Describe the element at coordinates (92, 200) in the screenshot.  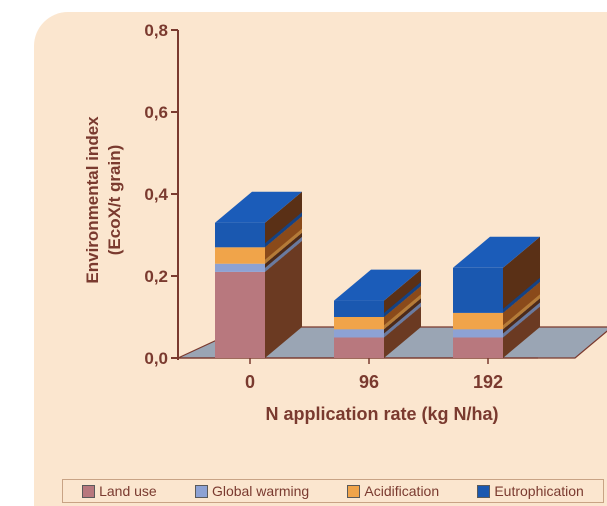
I see `y-axis-title-line: Environmental index` at that location.